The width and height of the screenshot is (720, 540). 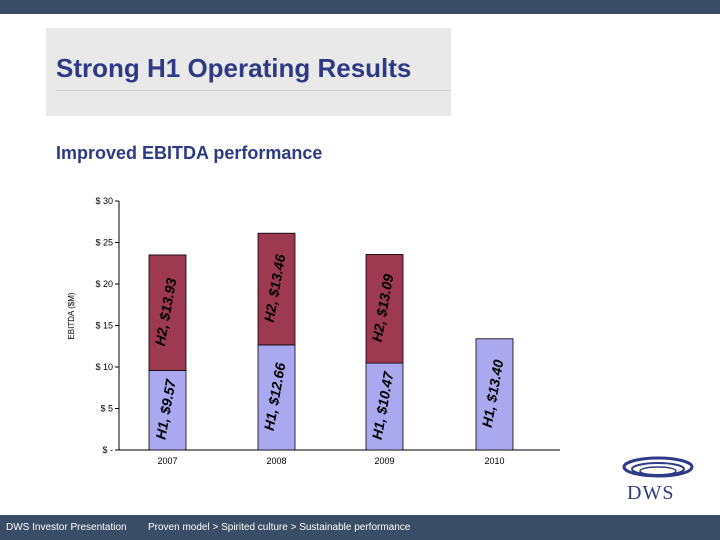 What do you see at coordinates (189, 153) in the screenshot?
I see `slide-subtitle: Improved EBITDA performance` at bounding box center [189, 153].